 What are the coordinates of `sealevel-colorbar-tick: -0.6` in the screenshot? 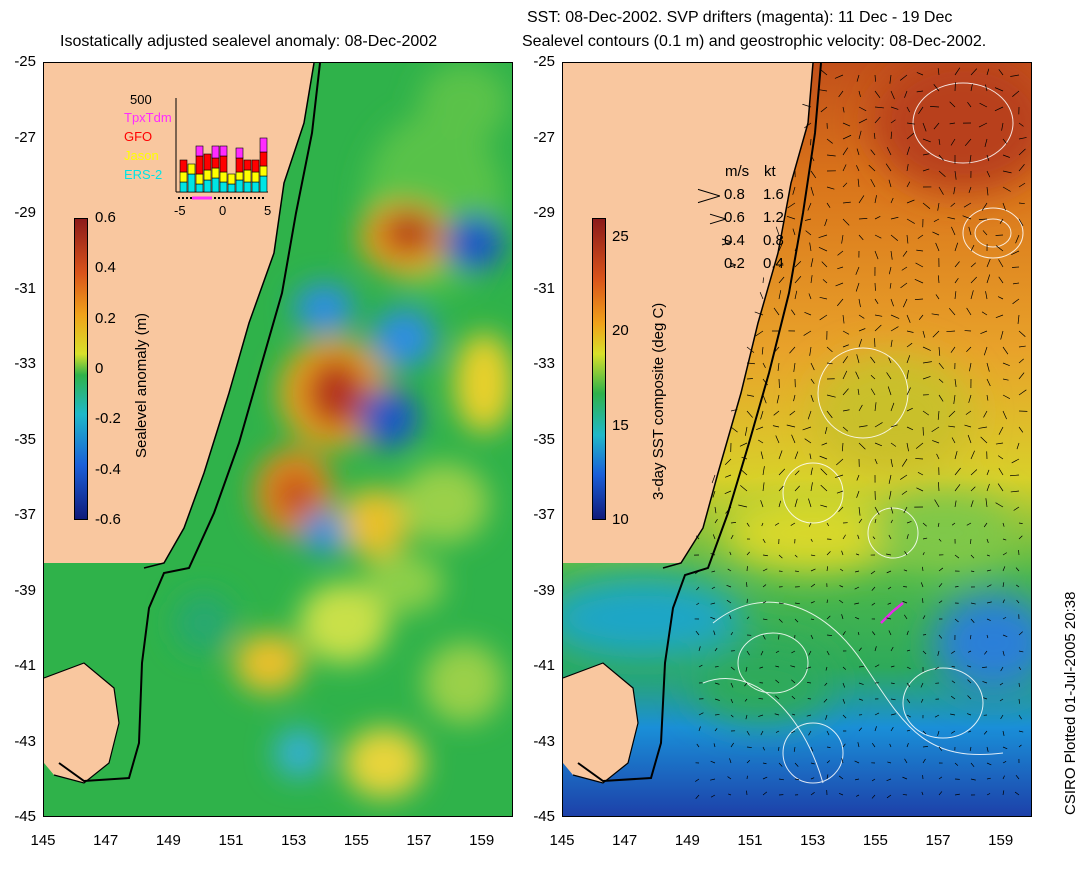 It's located at (108, 519).